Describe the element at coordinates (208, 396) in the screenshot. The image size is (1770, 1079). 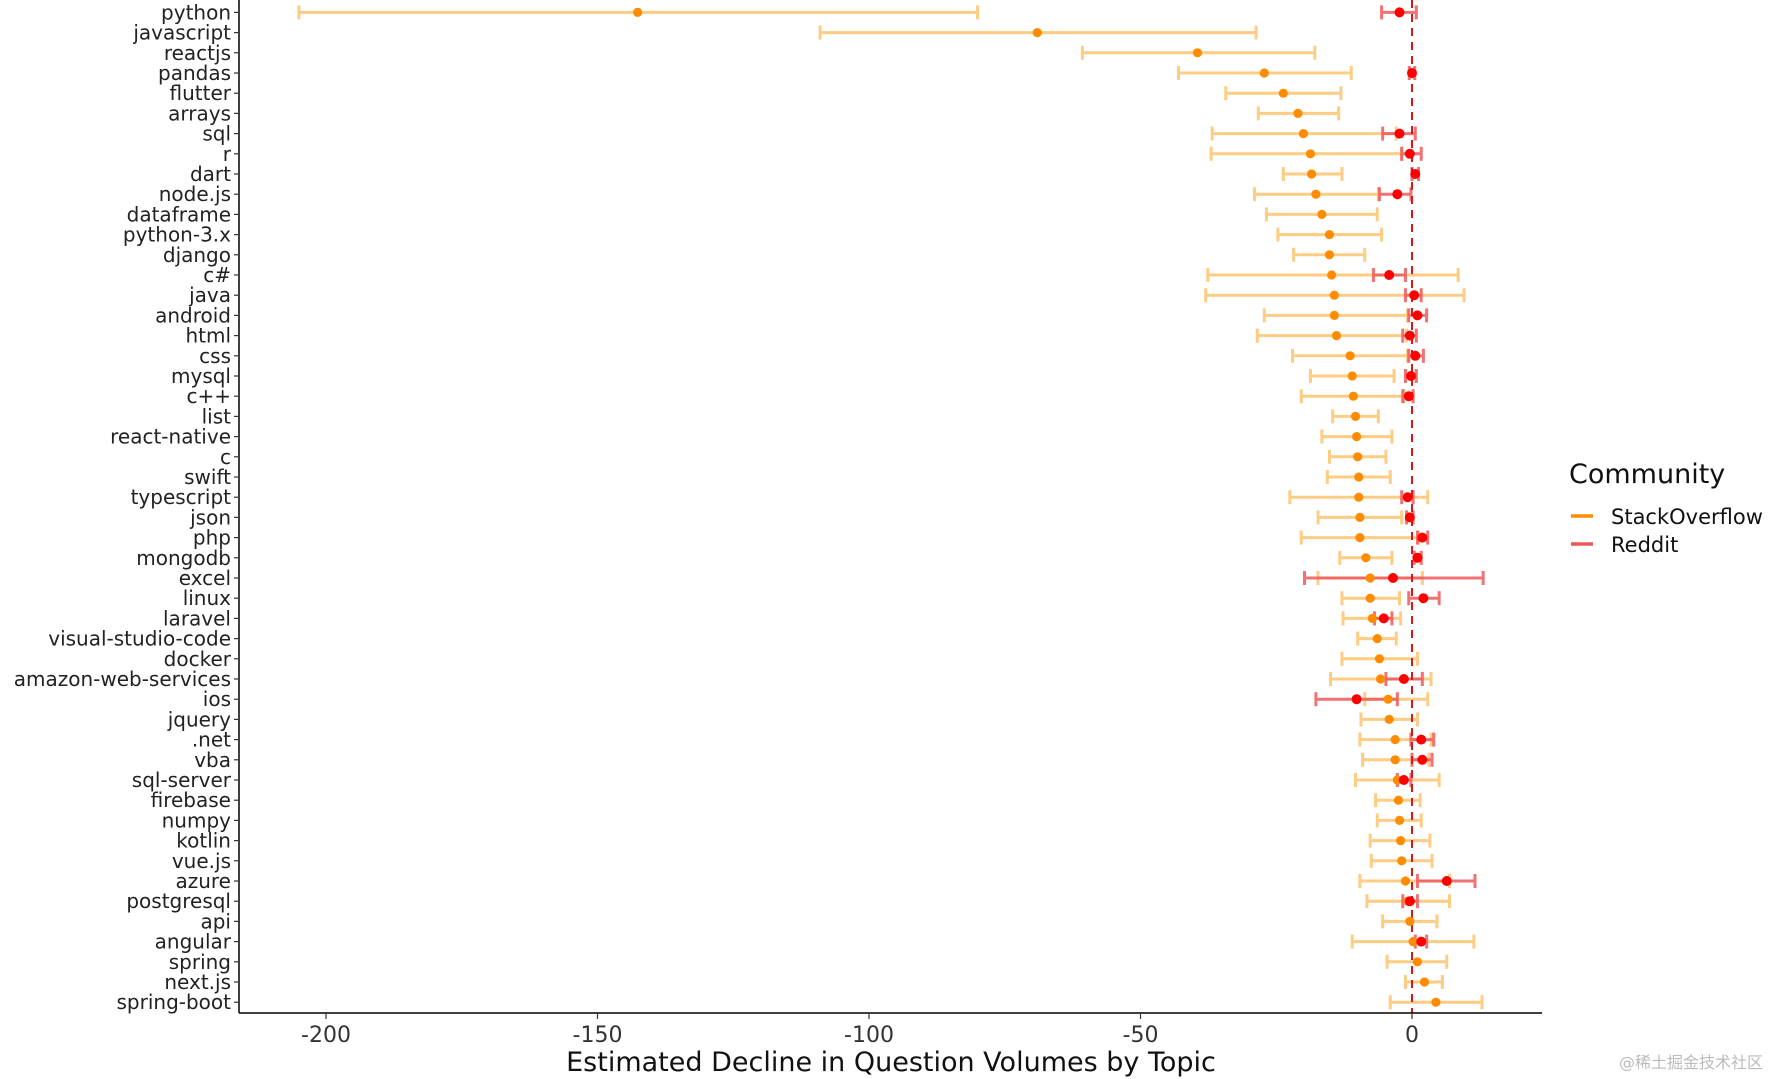
I see `y-tick-label: c++` at that location.